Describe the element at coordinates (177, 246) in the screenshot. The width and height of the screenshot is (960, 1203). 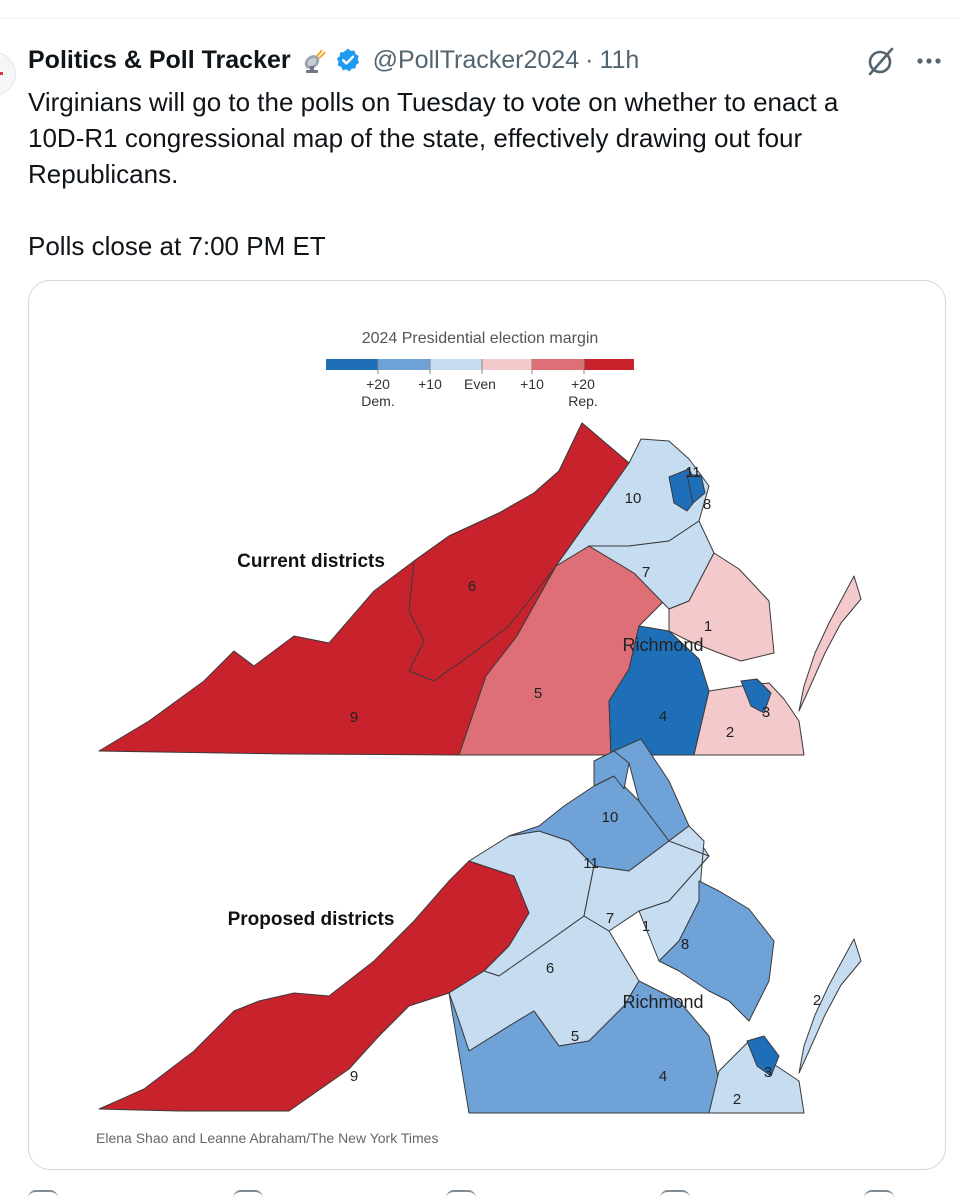
I see `tweet-text-line: Polls close at 7:00 PM ET` at that location.